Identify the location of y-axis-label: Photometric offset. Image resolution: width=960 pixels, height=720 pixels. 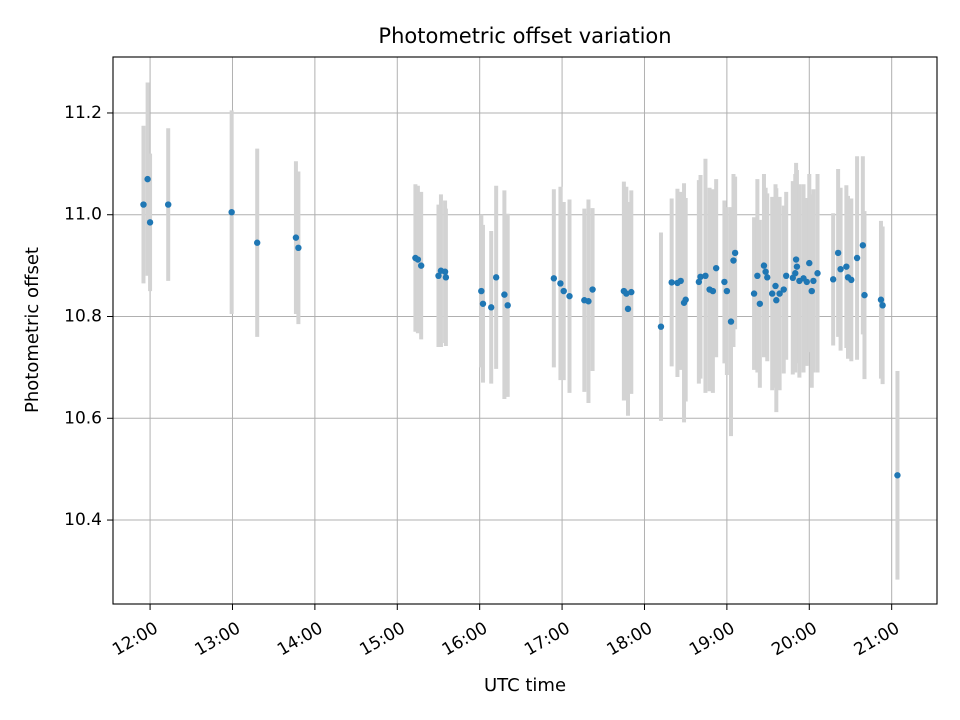
(32, 330).